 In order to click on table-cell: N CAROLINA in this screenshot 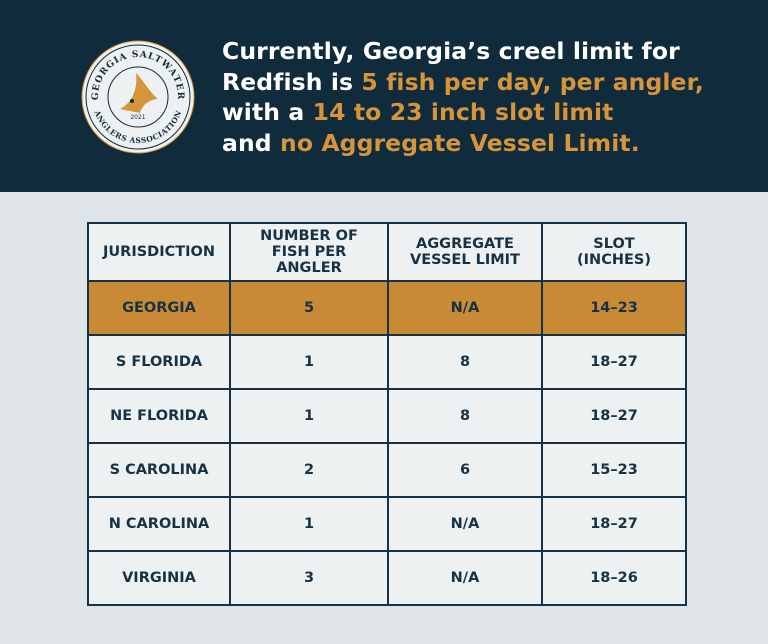, I will do `click(159, 524)`.